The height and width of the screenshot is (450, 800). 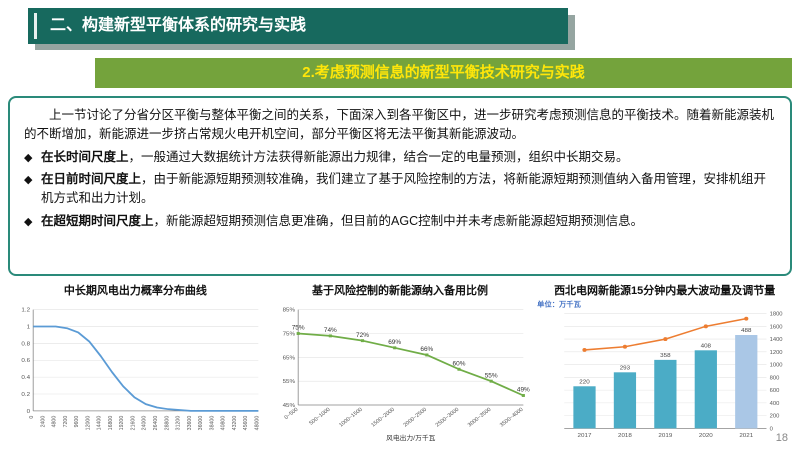 What do you see at coordinates (190, 423) in the screenshot?
I see `svg-text: 33600` at bounding box center [190, 423].